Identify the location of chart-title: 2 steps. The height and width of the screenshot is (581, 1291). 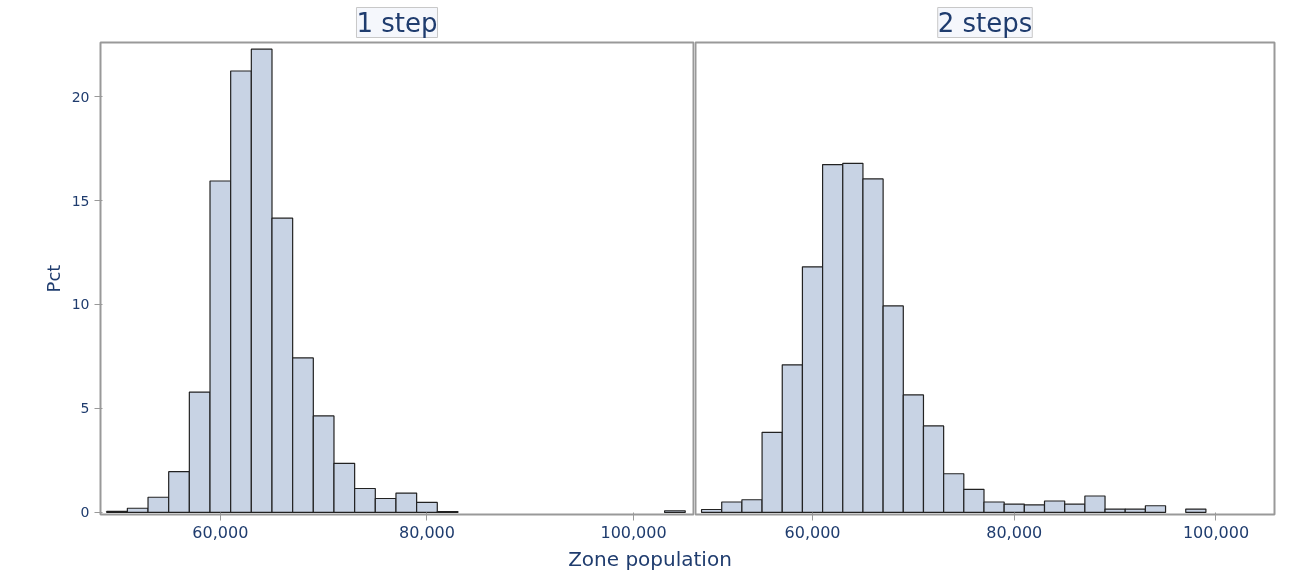
(985, 22).